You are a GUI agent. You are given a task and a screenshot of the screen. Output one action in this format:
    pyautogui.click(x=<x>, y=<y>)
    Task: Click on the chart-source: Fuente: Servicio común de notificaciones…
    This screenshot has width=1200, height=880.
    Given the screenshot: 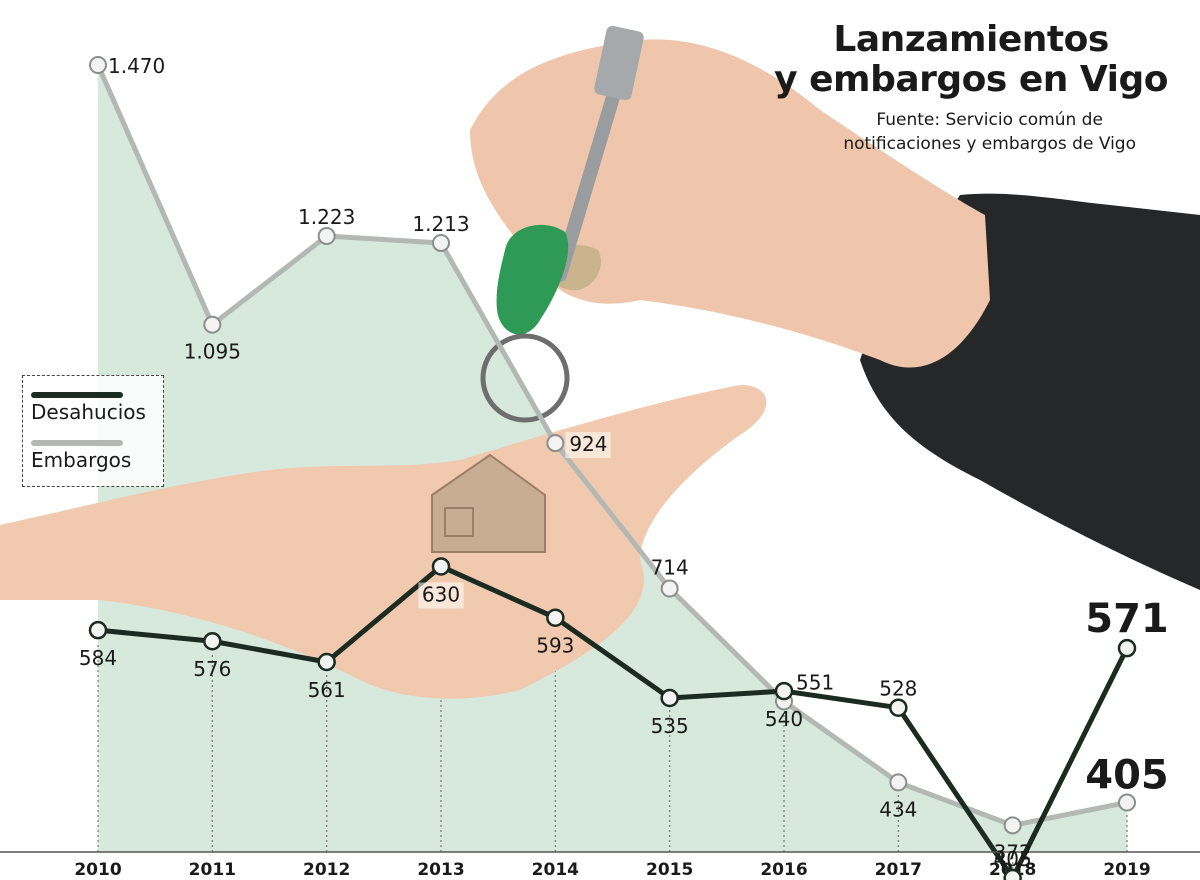 What is the action you would take?
    pyautogui.click(x=989, y=132)
    